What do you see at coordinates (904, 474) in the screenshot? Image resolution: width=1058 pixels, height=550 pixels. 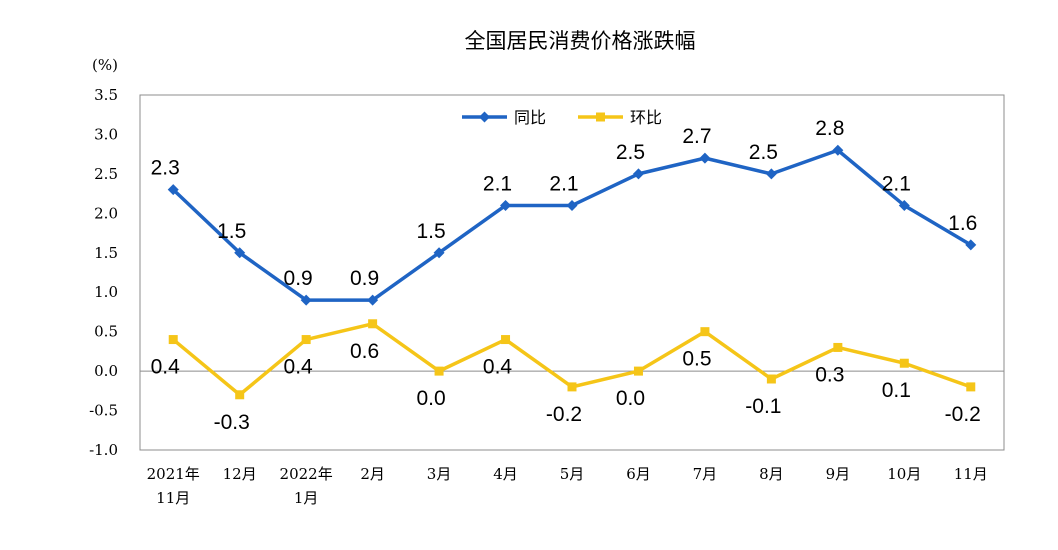 I see `x-tick-label: 10月` at bounding box center [904, 474].